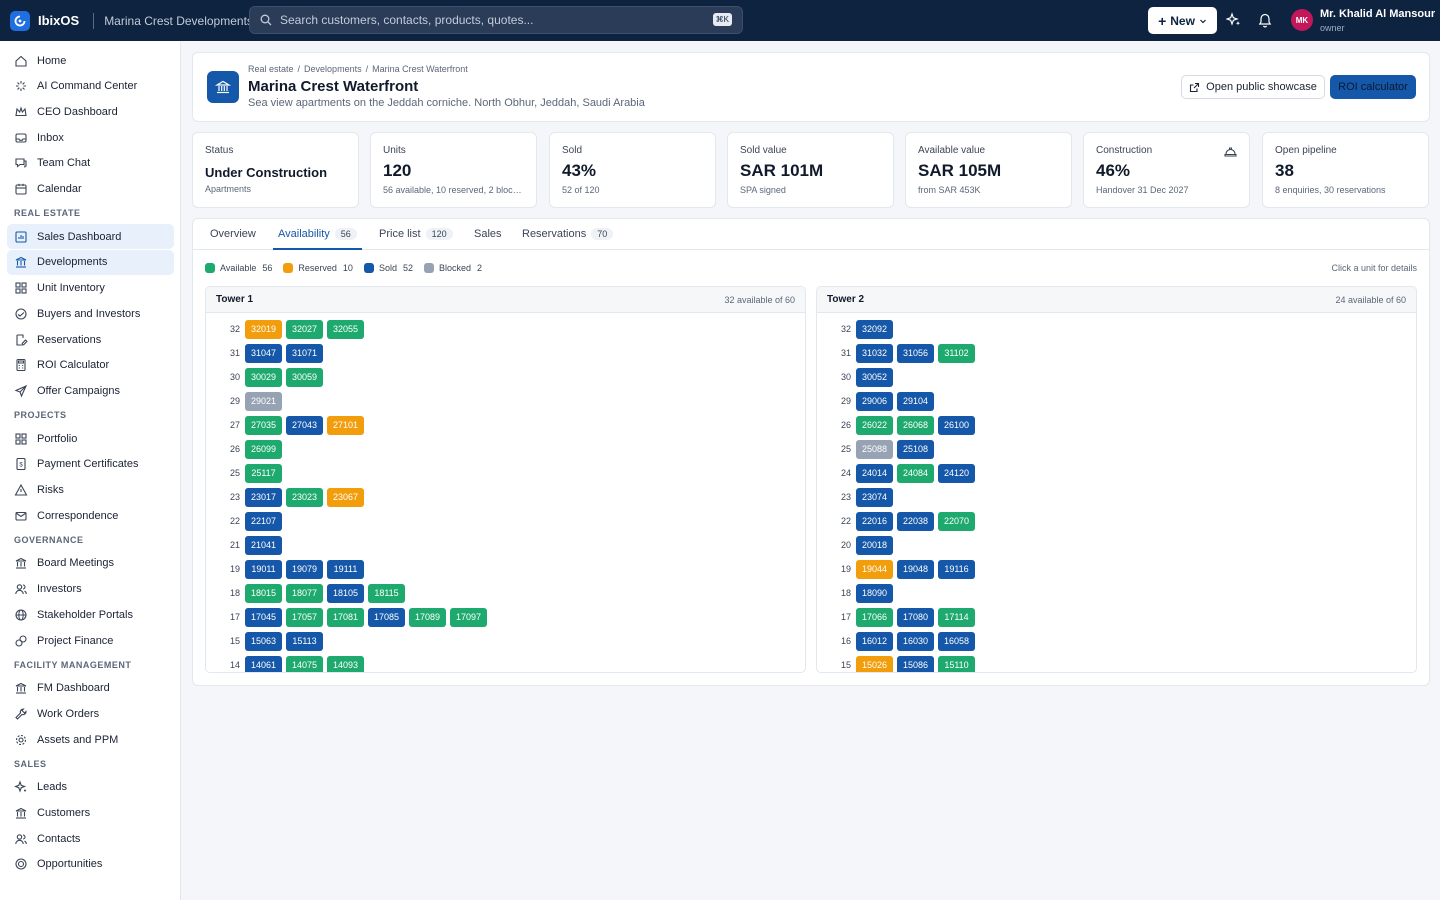 The height and width of the screenshot is (900, 1440). What do you see at coordinates (1253, 87) in the screenshot?
I see `open-public-showcase-button: Open public showcase` at bounding box center [1253, 87].